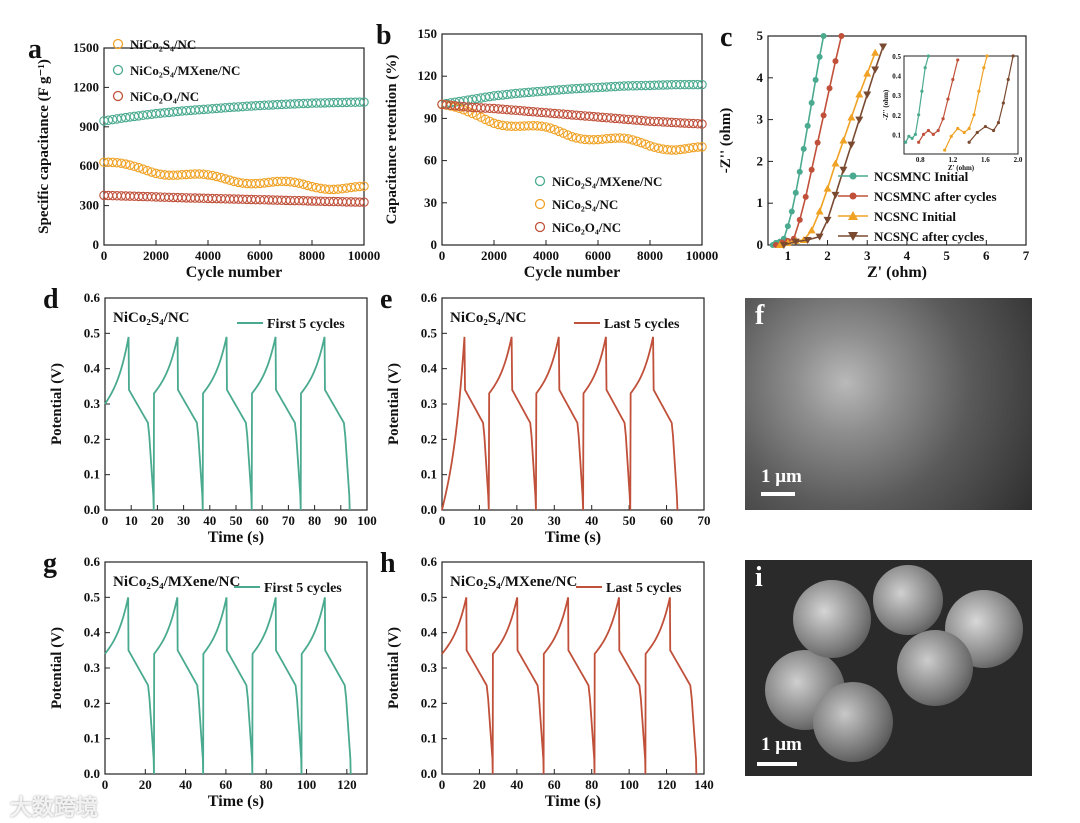 The image size is (1080, 823). Describe the element at coordinates (644, 588) in the screenshot. I see `legend-label-h: Last 5 cycles` at that location.